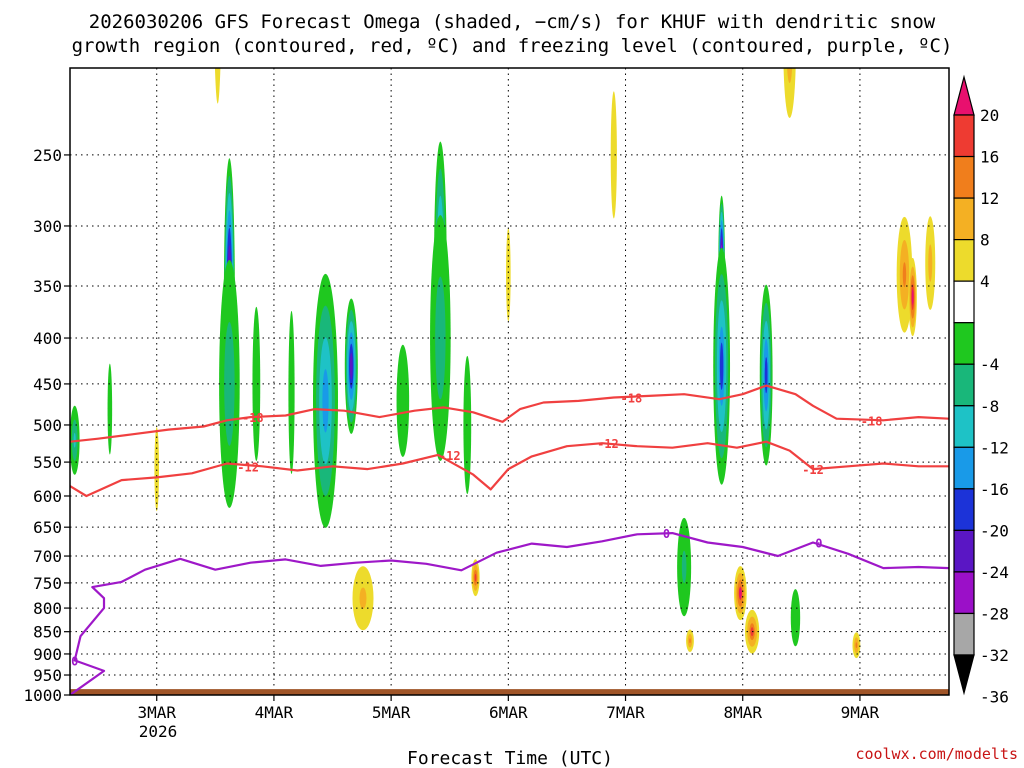 The image size is (1024, 768). What do you see at coordinates (989, 115) in the screenshot?
I see `colorbar-label: 20` at bounding box center [989, 115].